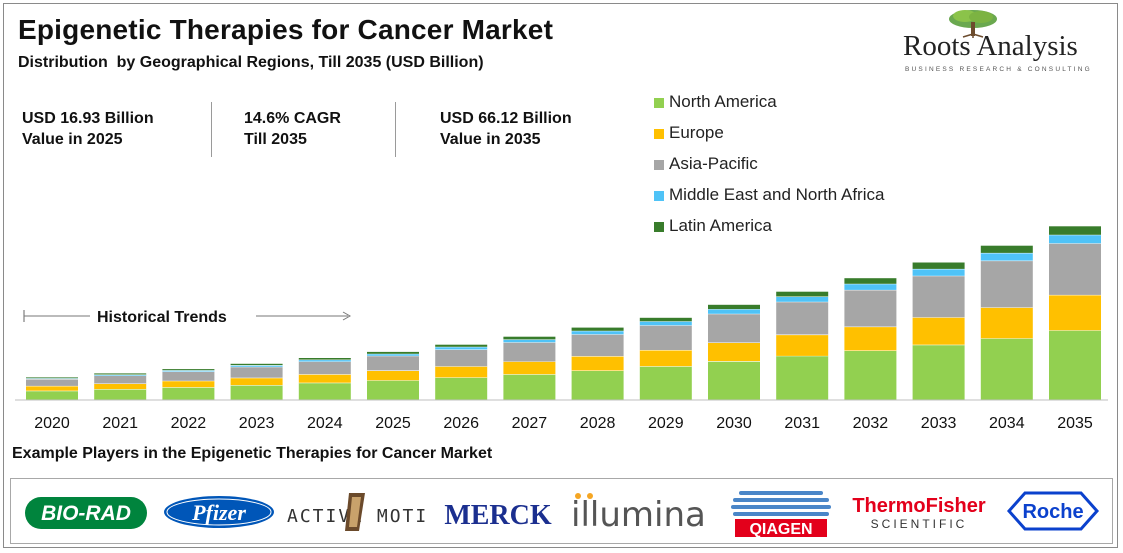  What do you see at coordinates (86, 513) in the screenshot?
I see `bio-rad-logo: BIO-RAD` at bounding box center [86, 513].